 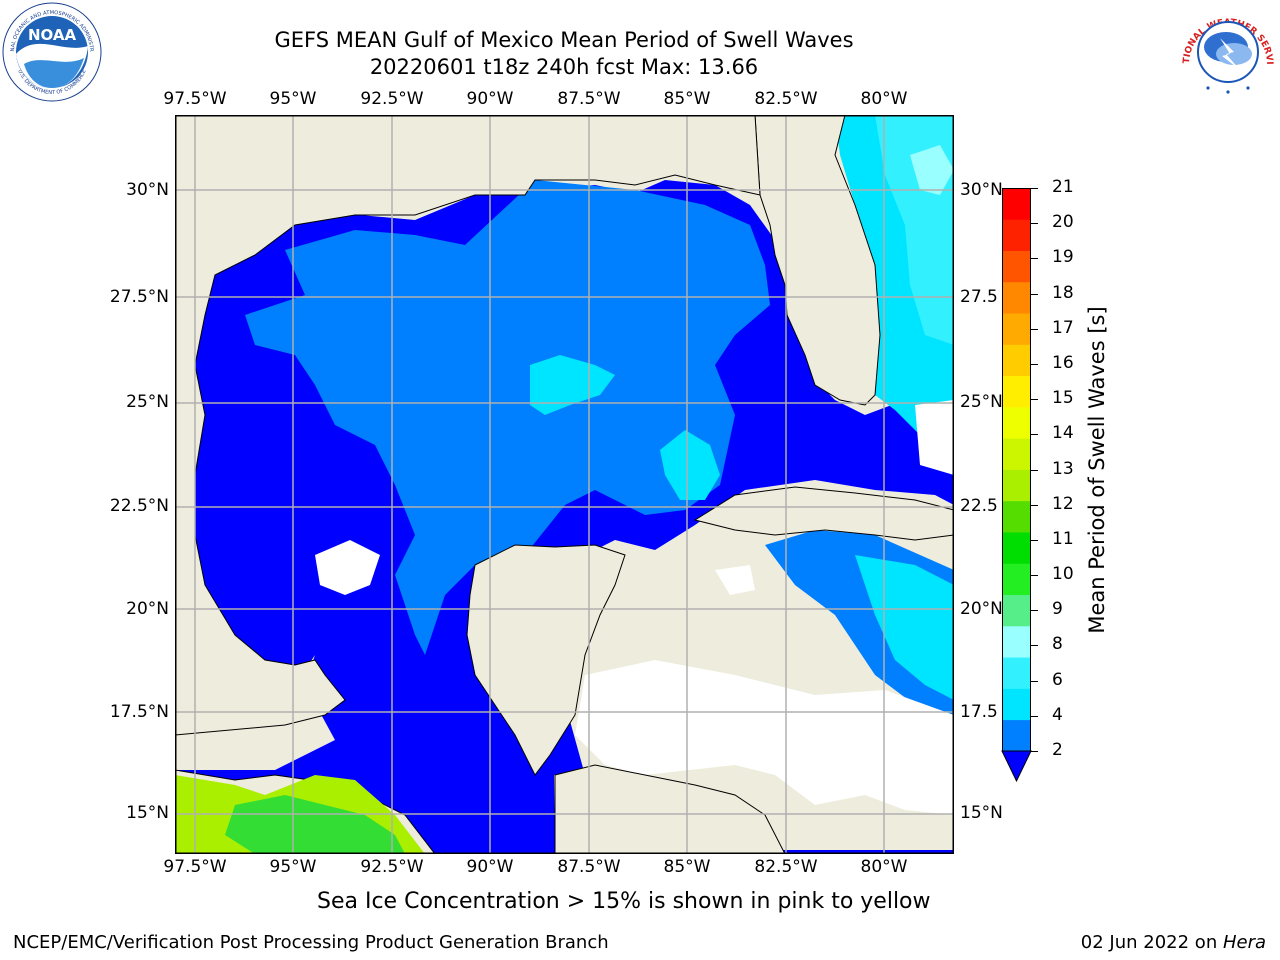 I want to click on lat-label-left: 15°N, so click(x=147, y=813).